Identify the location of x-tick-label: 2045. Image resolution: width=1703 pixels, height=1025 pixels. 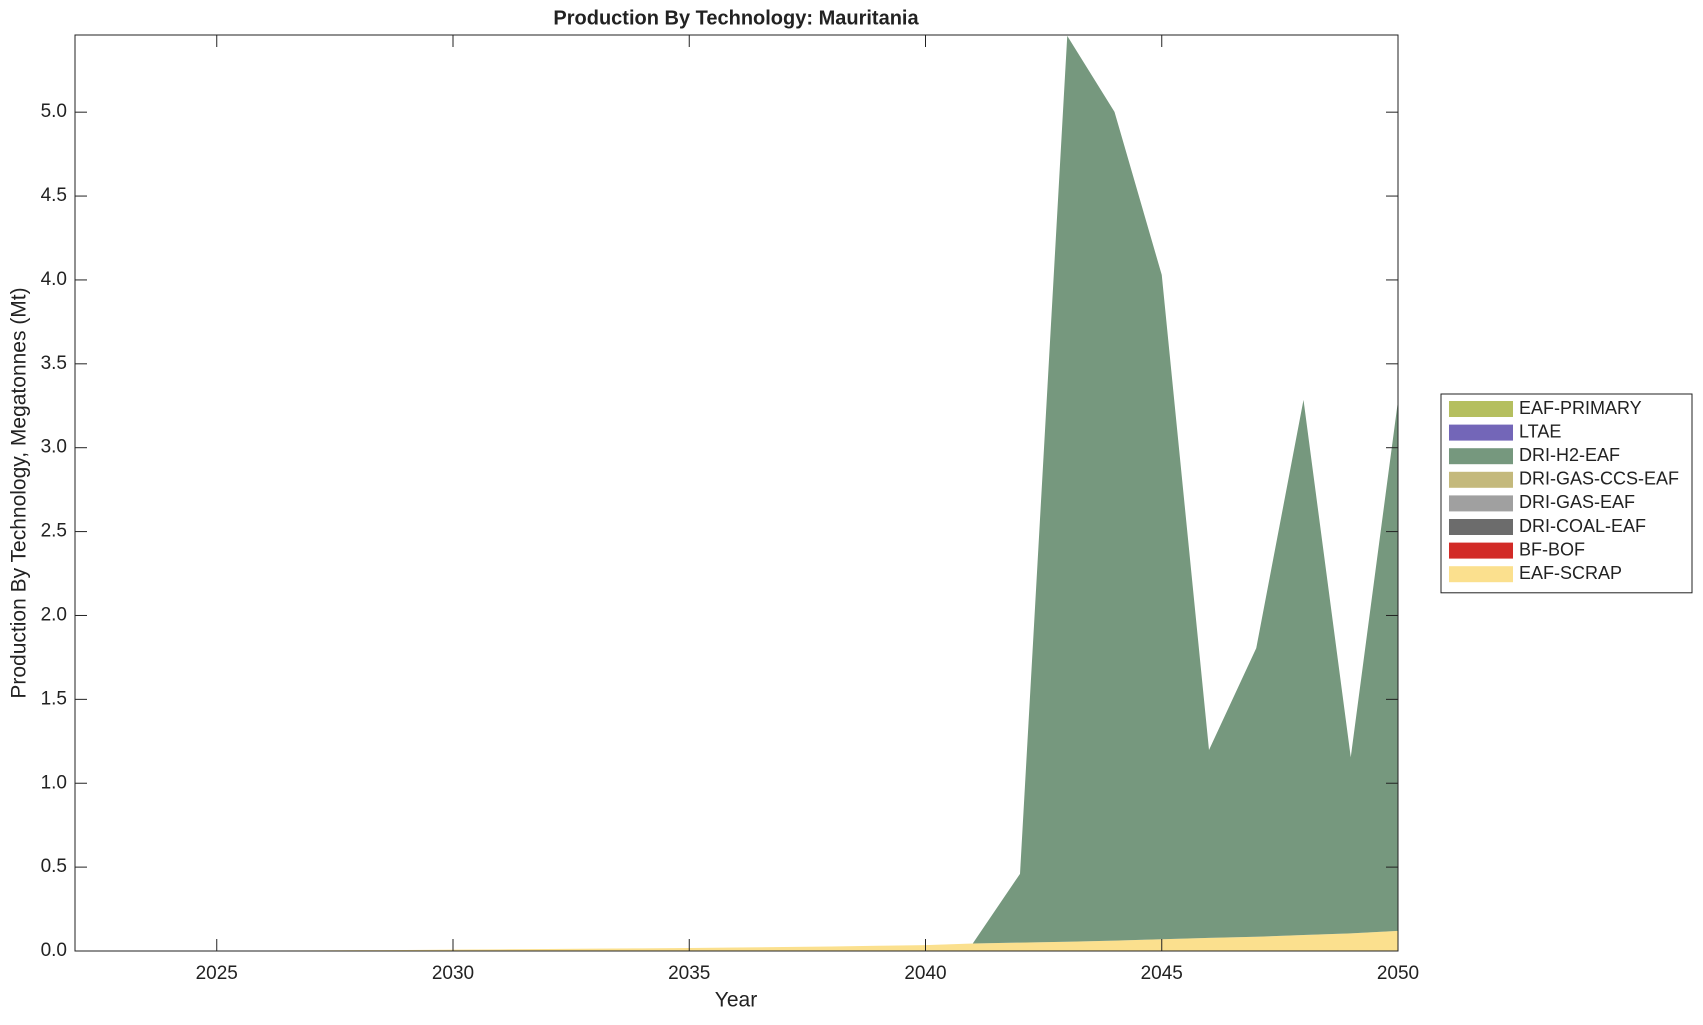
(1162, 973).